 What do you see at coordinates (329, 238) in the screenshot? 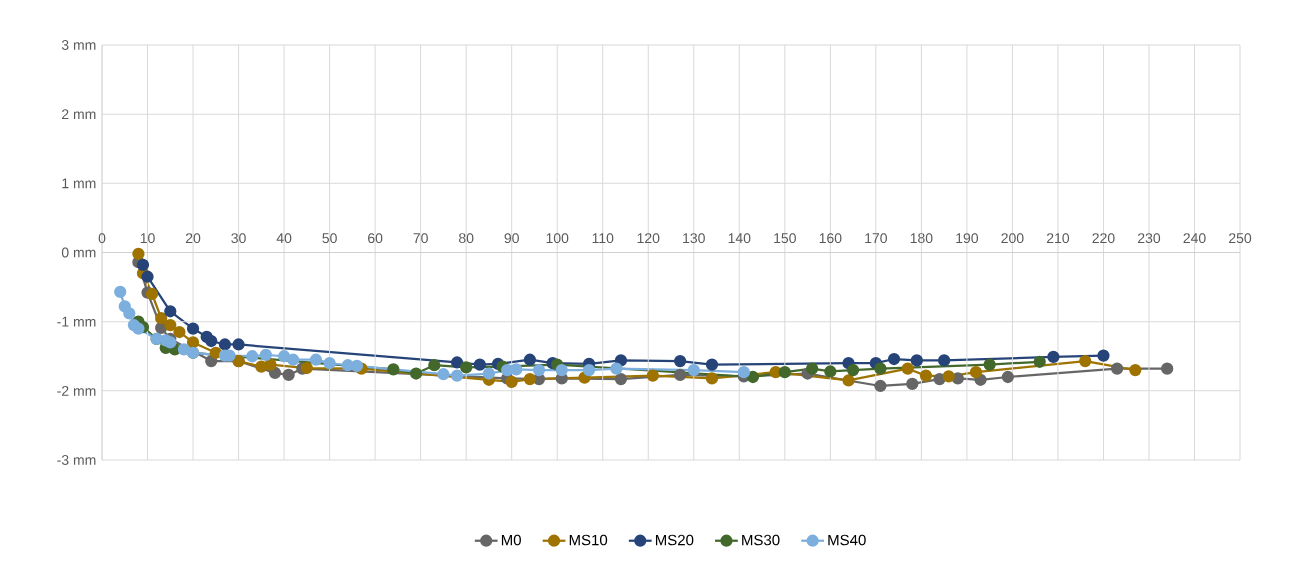
I see `x-tick-label: 50` at bounding box center [329, 238].